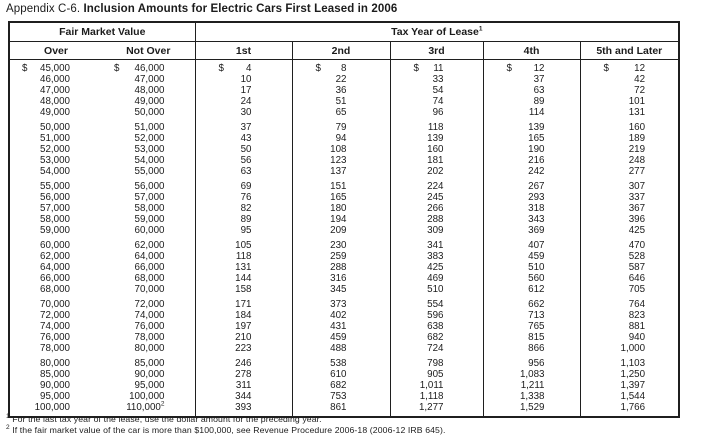  What do you see at coordinates (629, 278) in the screenshot?
I see `cell: 646` at bounding box center [629, 278].